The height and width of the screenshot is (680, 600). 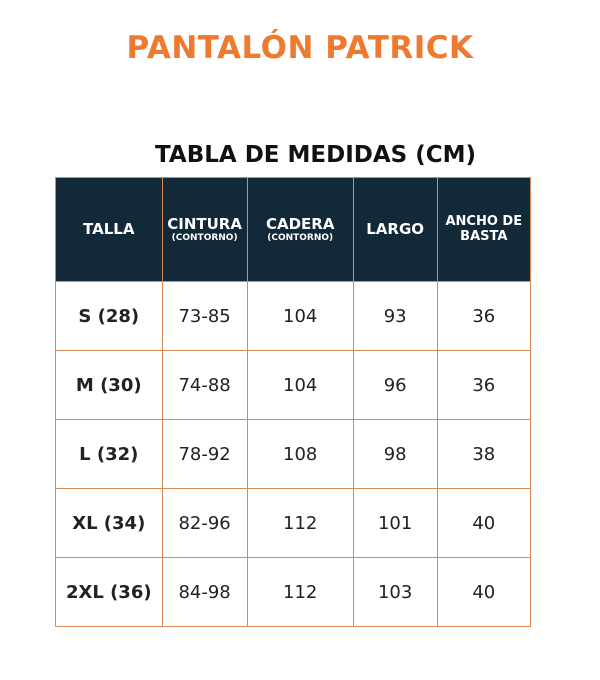 What do you see at coordinates (395, 229) in the screenshot?
I see `header-cell: LARGO` at bounding box center [395, 229].